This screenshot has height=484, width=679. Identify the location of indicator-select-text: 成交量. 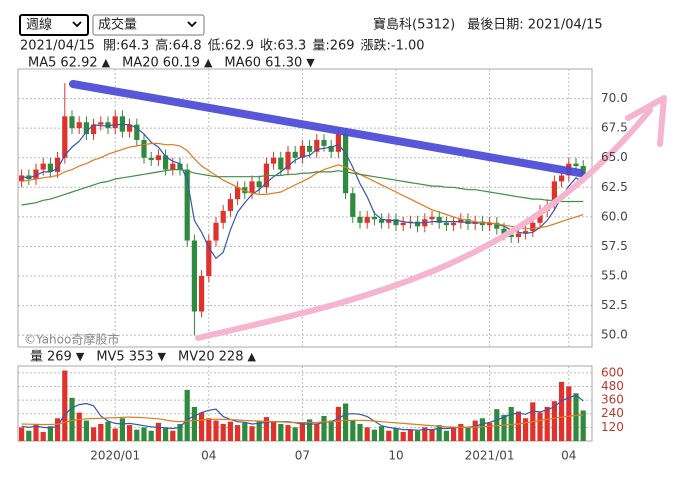
(117, 25).